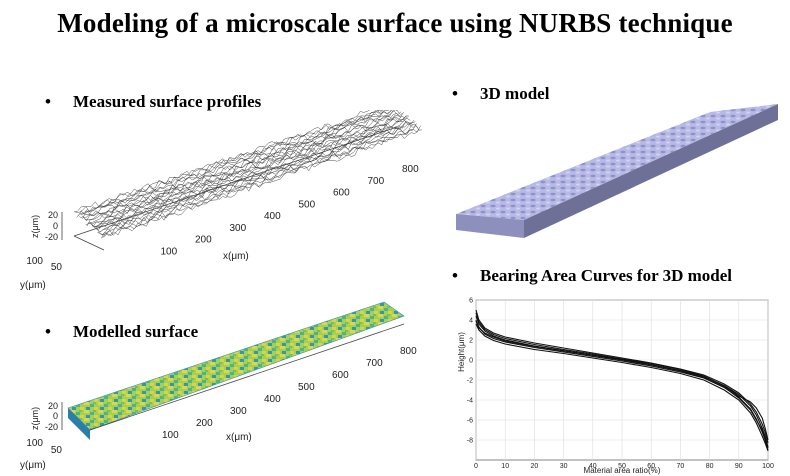 This screenshot has height=476, width=790. What do you see at coordinates (470, 401) in the screenshot?
I see `y-tick-label: -4` at bounding box center [470, 401].